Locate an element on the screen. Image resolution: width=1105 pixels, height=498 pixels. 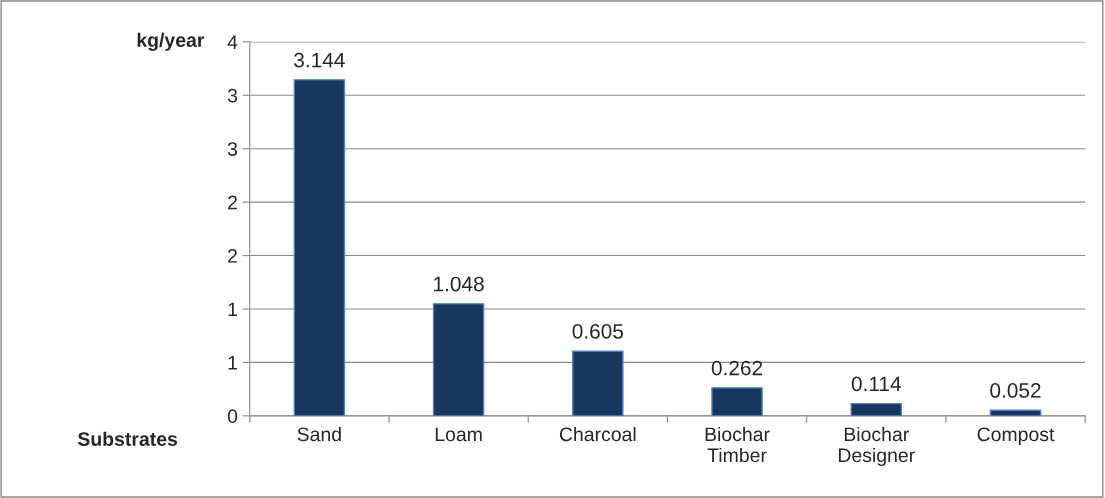
y-tick-label: 4 is located at coordinates (232, 42).